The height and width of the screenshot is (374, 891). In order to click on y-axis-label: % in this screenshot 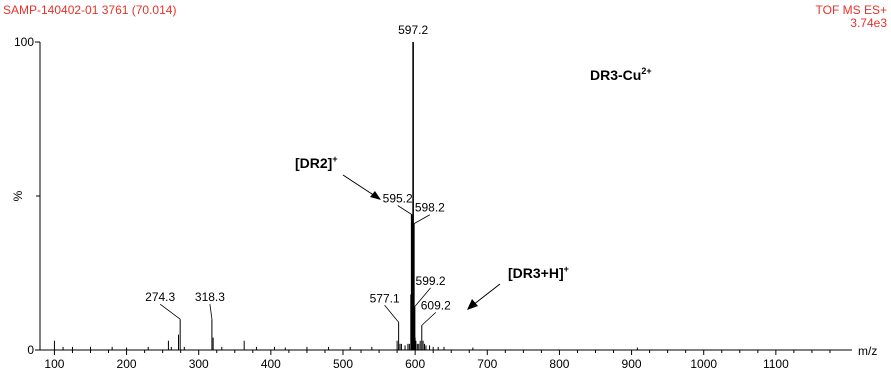, I will do `click(18, 195)`.